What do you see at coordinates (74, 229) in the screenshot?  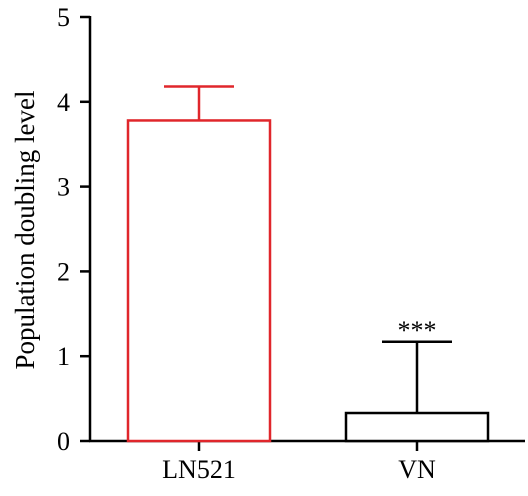 I see `y-axis: 0 1 2 3 4 5` at bounding box center [74, 229].